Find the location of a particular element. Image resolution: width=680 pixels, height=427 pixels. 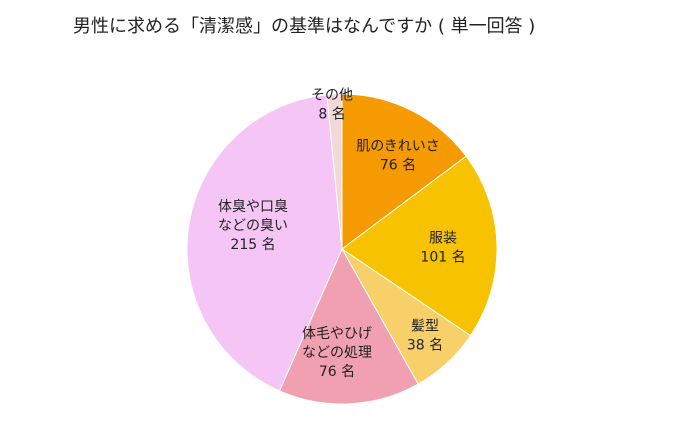

slice-label-line-1: 服装 is located at coordinates (443, 239).